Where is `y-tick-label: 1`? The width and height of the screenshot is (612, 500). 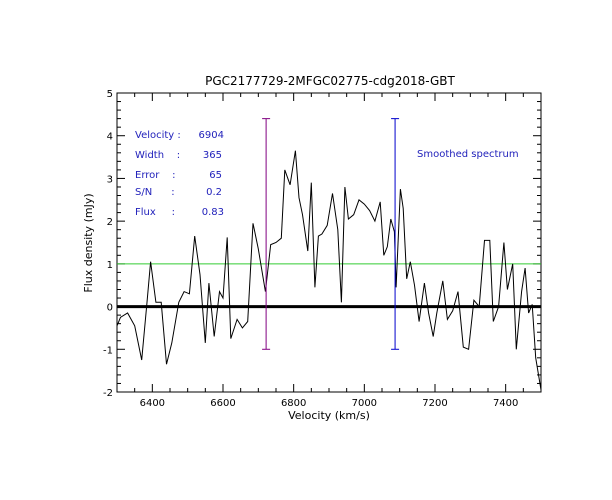 y-tick-label: 1 is located at coordinates (110, 265).